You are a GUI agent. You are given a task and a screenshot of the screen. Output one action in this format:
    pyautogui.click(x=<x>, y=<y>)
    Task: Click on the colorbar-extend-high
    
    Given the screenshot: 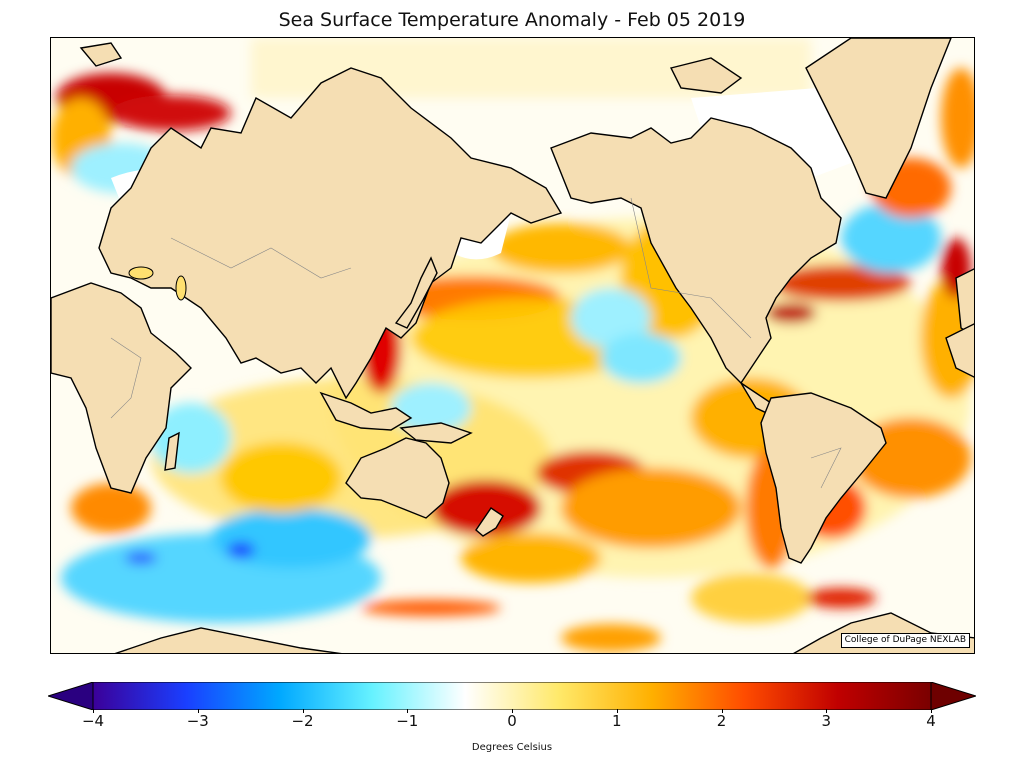 What is the action you would take?
    pyautogui.click(x=954, y=696)
    